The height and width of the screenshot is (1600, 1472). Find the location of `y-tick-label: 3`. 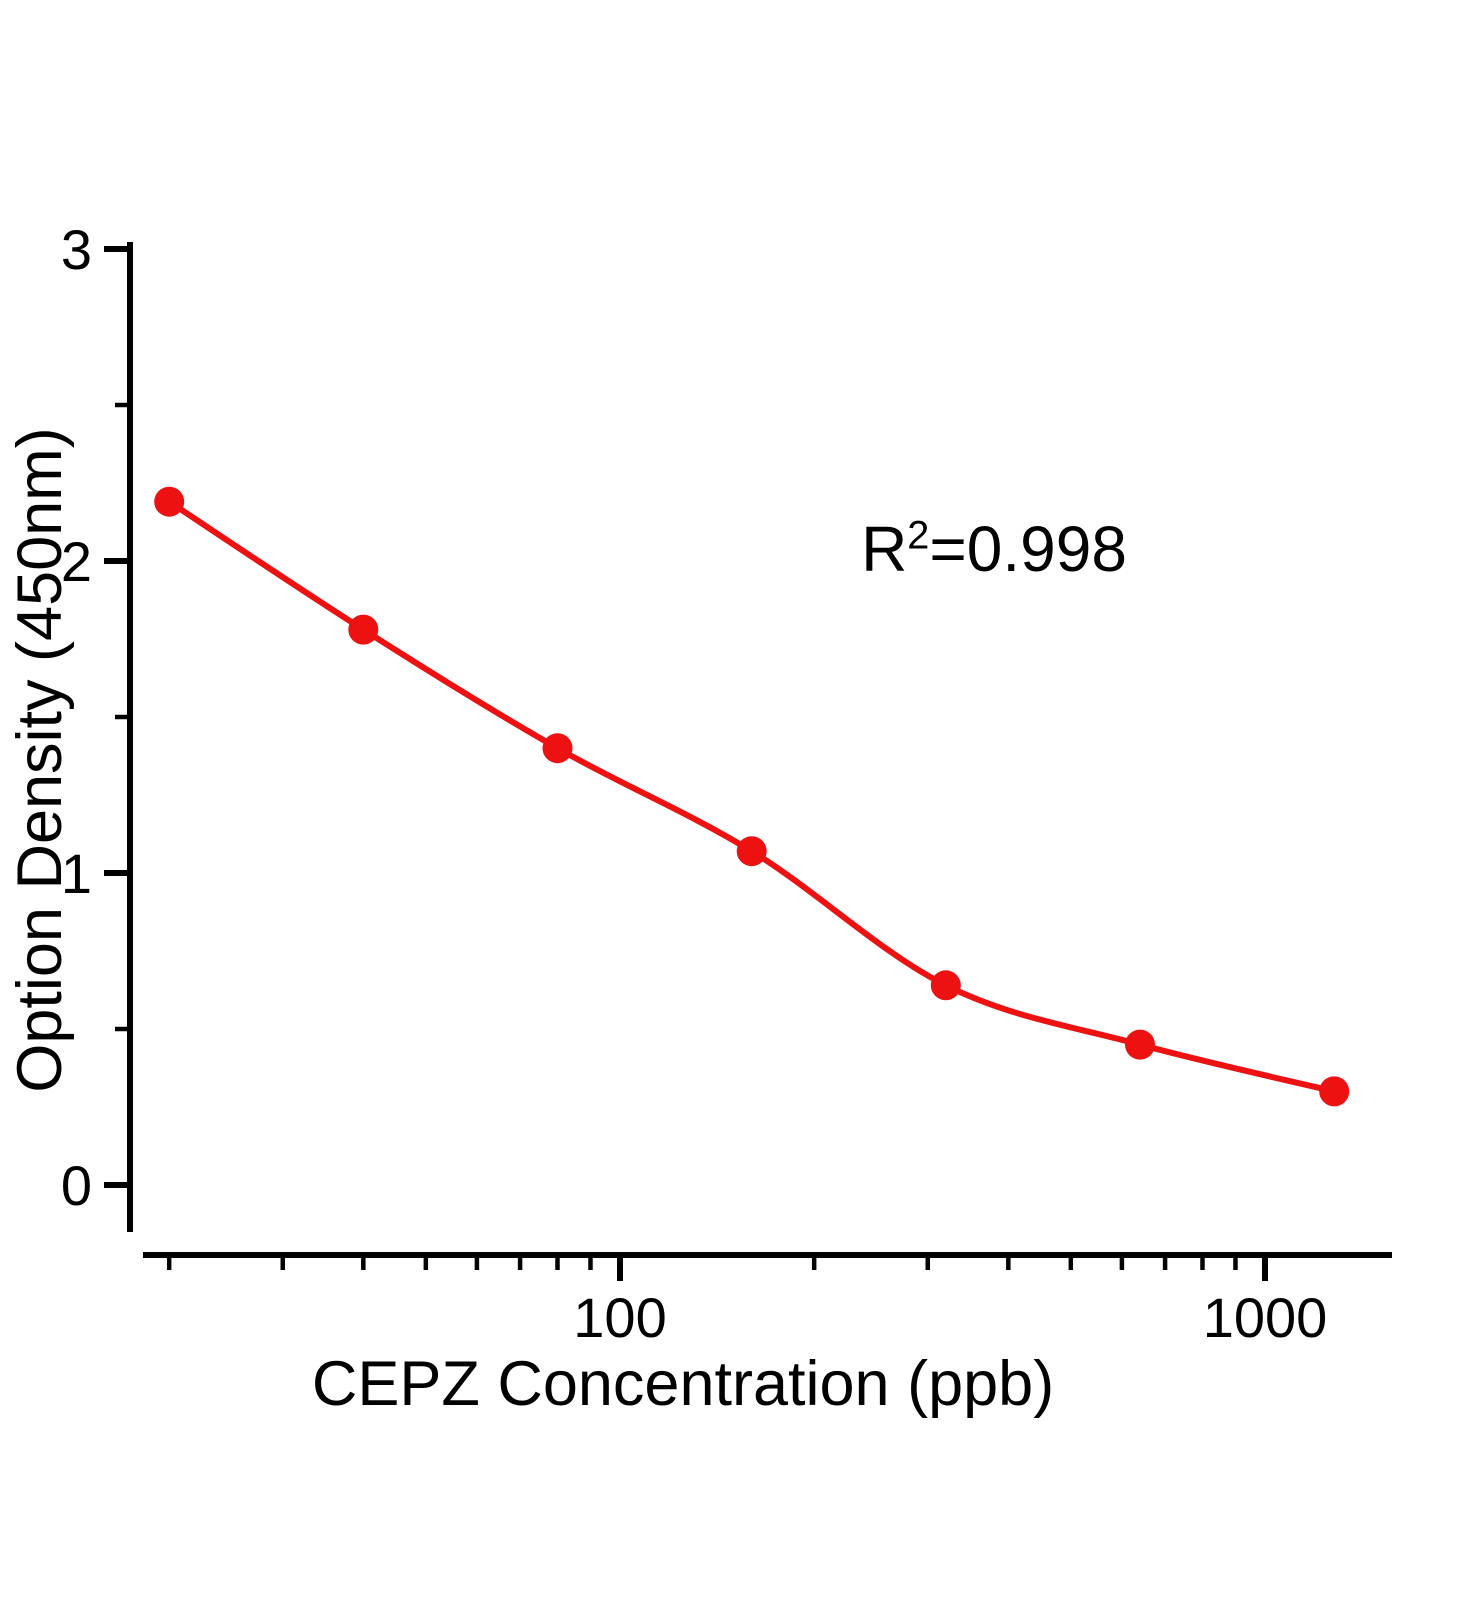

y-tick-label: 3 is located at coordinates (76, 249).